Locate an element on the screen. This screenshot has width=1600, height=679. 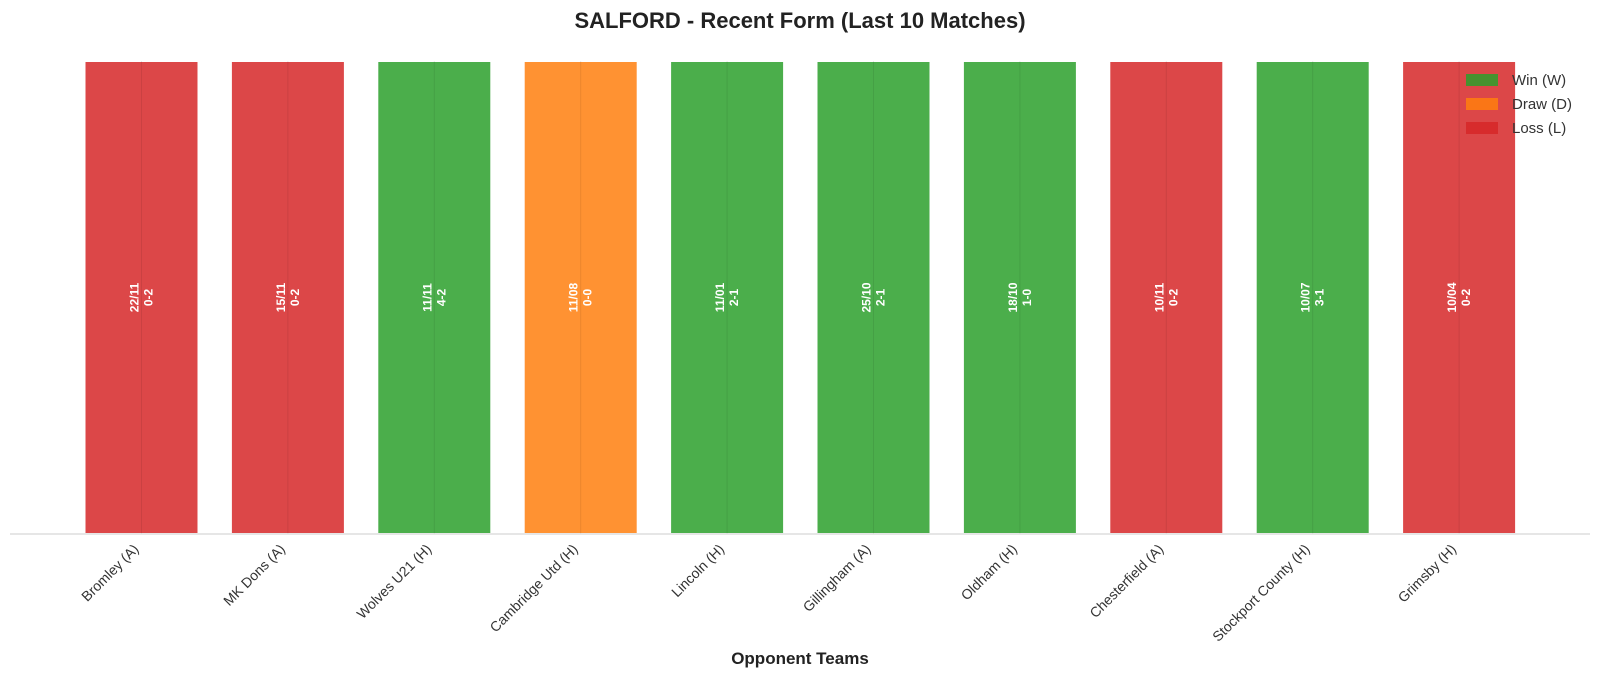
bar-label: 11/012-1 is located at coordinates (727, 297).